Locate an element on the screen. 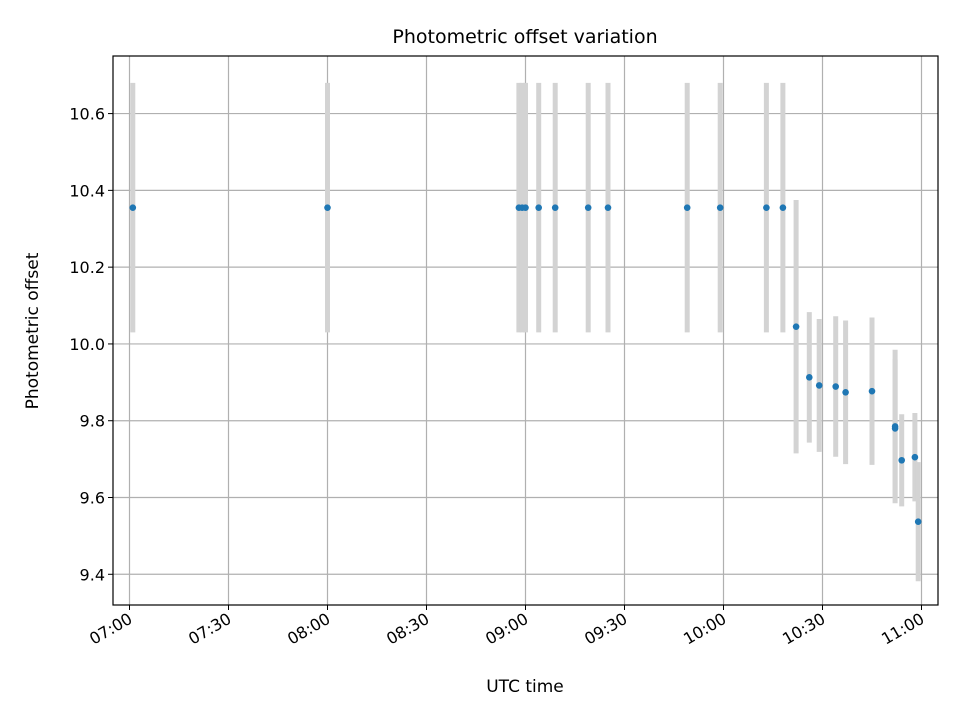 This screenshot has width=960, height=720. y-tick-label: 10.4 is located at coordinates (87, 190).